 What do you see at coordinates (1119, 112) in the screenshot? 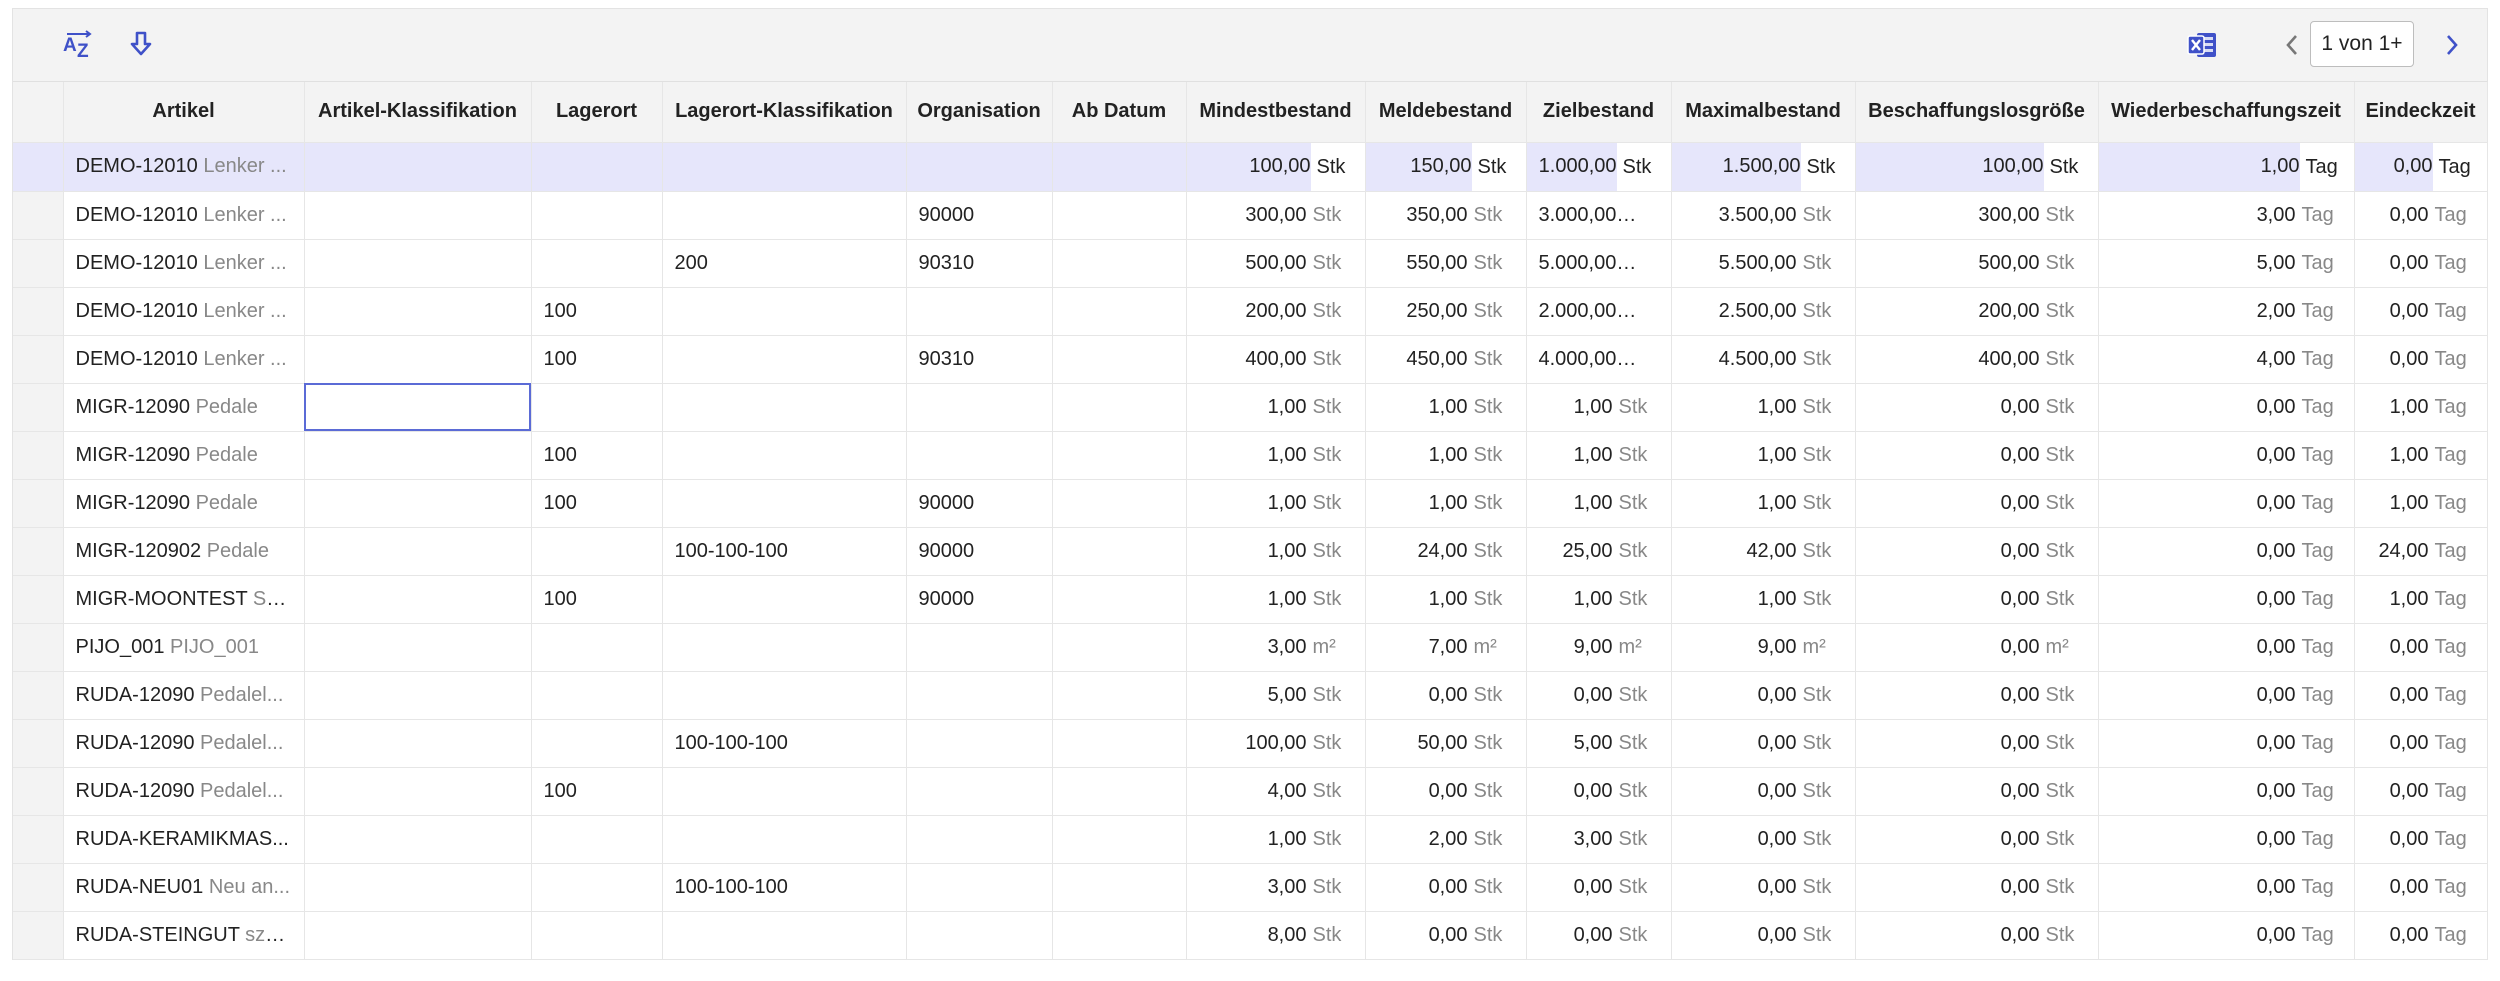
I see `column-header-ab-datum: Ab Datum` at bounding box center [1119, 112].